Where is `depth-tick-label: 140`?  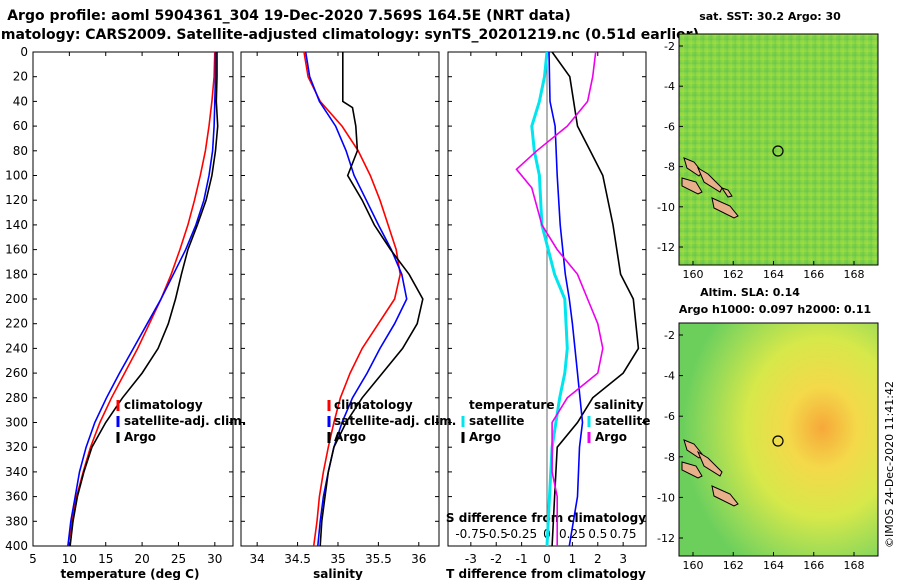 depth-tick-label: 140 is located at coordinates (16, 225).